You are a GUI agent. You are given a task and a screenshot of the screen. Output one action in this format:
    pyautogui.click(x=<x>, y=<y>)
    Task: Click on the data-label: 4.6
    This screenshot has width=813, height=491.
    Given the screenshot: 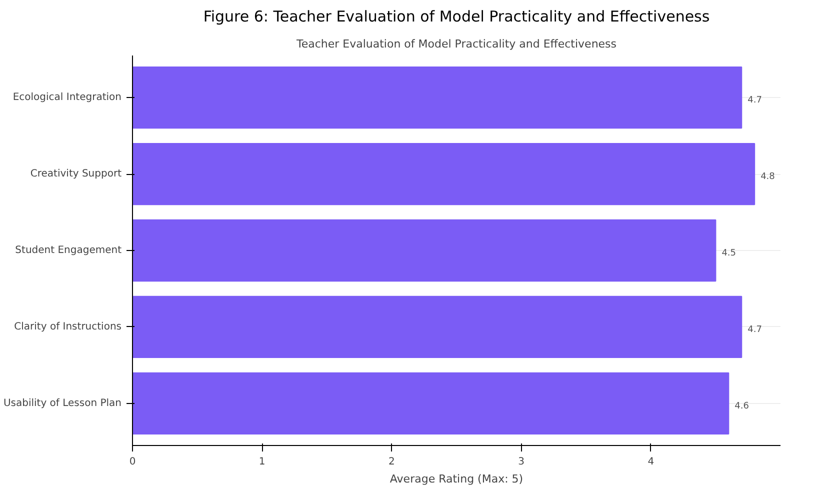 What is the action you would take?
    pyautogui.click(x=742, y=406)
    